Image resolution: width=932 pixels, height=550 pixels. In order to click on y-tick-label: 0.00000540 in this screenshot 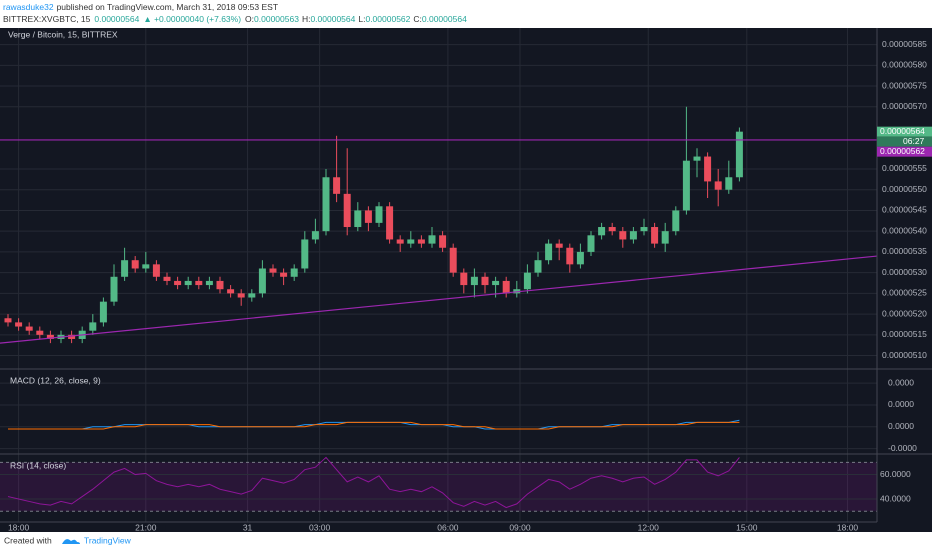, I will do `click(904, 230)`.